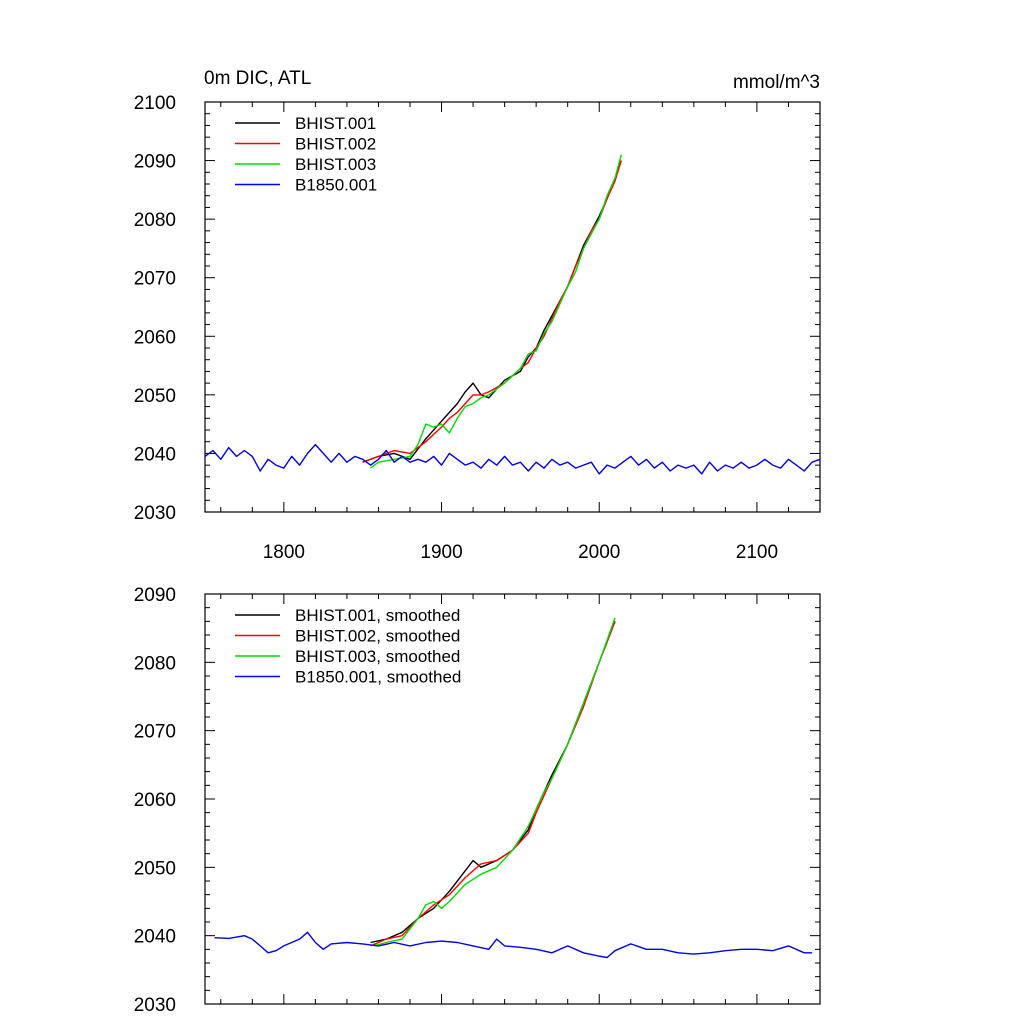  What do you see at coordinates (257, 78) in the screenshot?
I see `chart-title: 0m DIC, ATL` at bounding box center [257, 78].